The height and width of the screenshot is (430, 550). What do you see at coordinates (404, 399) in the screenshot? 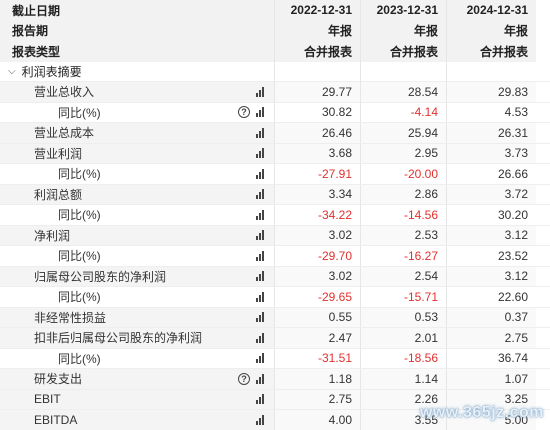
I see `row-value: 2.26` at bounding box center [404, 399].